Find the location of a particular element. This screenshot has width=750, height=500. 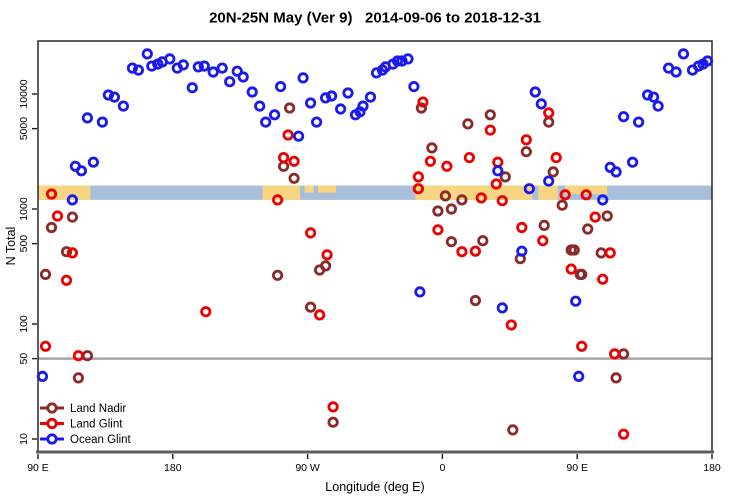

map-strip-ocean is located at coordinates (375, 192).